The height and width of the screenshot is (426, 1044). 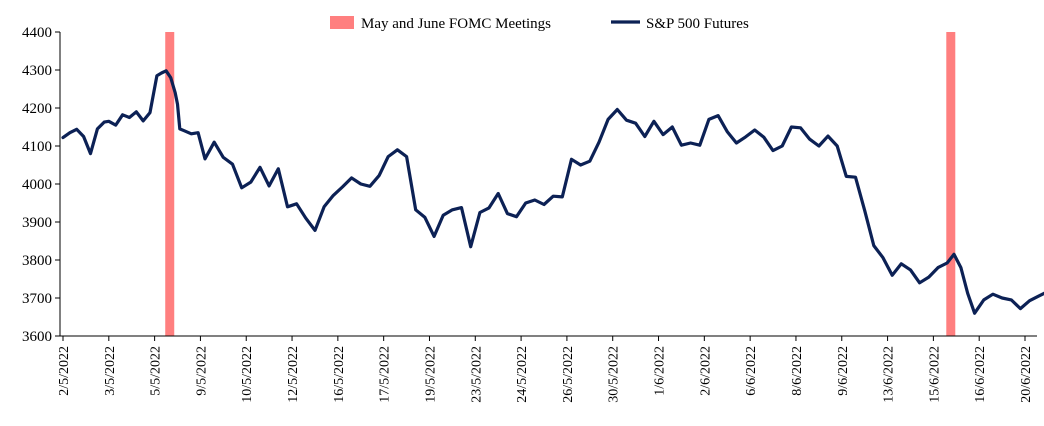 I want to click on y-tick-label: 4000, so click(x=37, y=185).